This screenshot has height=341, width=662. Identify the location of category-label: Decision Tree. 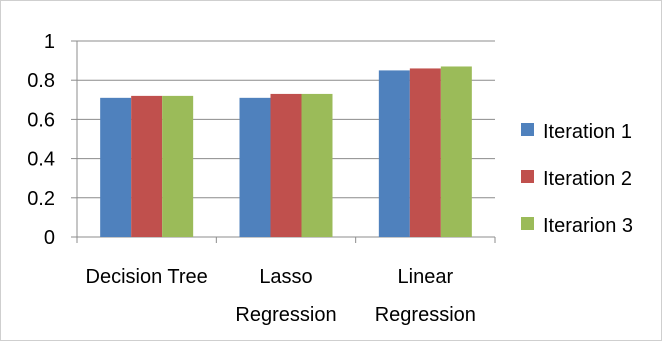
(147, 277).